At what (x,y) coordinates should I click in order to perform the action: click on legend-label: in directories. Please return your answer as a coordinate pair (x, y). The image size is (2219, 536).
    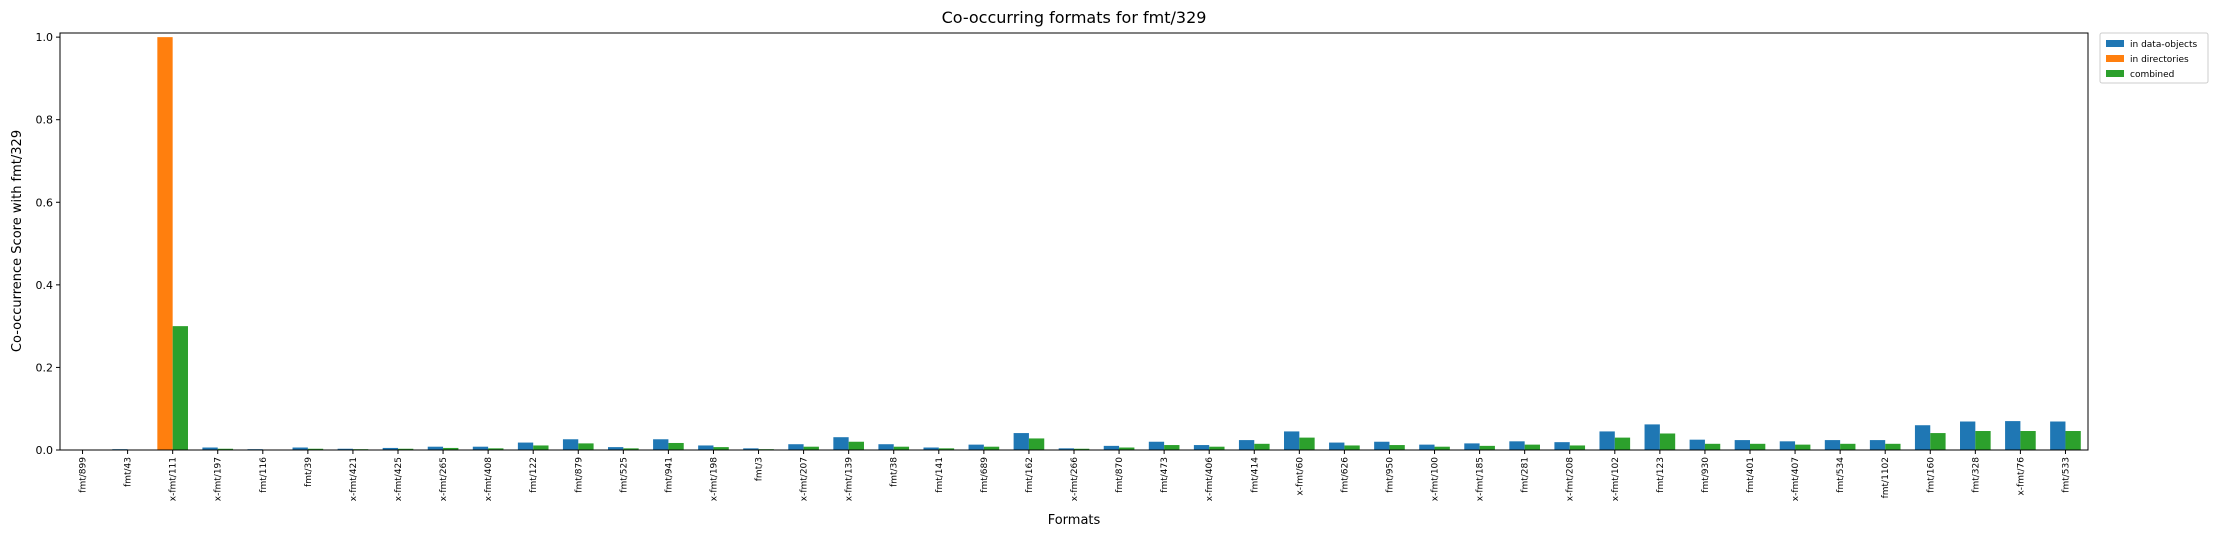
    Looking at the image, I should click on (2159, 60).